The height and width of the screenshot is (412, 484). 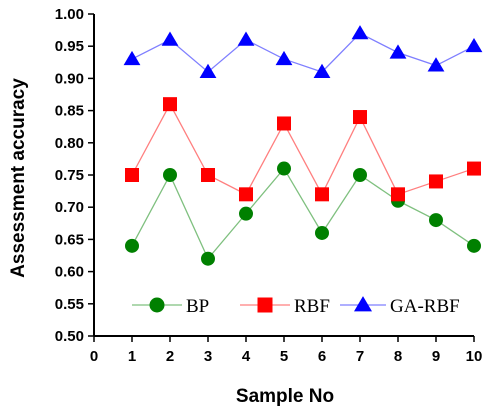 I want to click on y-tick-label: 0.95, so click(x=69, y=46).